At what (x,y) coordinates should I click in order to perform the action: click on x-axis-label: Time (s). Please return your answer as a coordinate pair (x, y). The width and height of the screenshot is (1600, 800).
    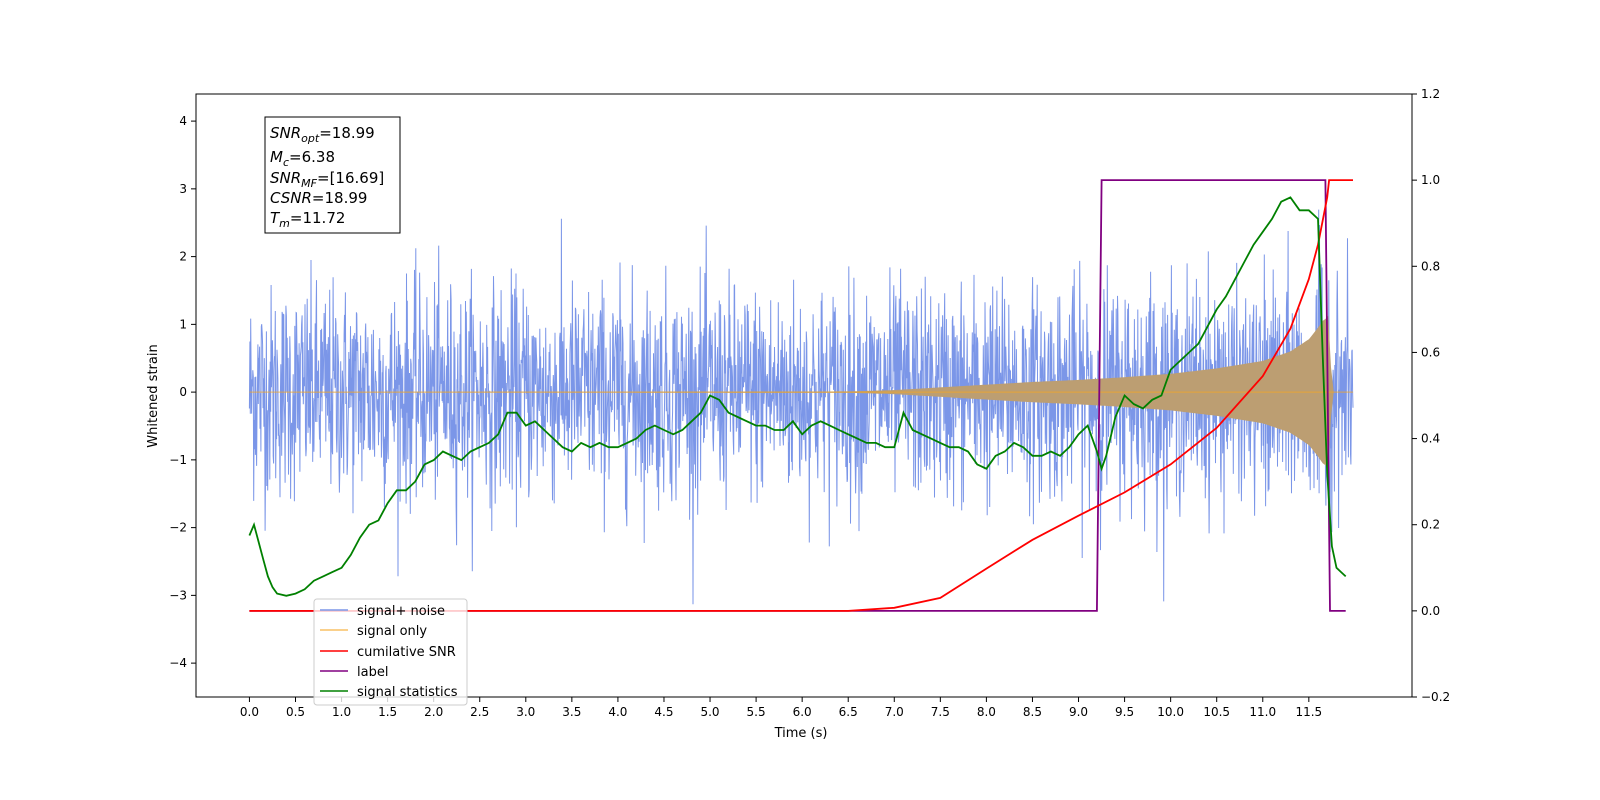
    Looking at the image, I should click on (801, 733).